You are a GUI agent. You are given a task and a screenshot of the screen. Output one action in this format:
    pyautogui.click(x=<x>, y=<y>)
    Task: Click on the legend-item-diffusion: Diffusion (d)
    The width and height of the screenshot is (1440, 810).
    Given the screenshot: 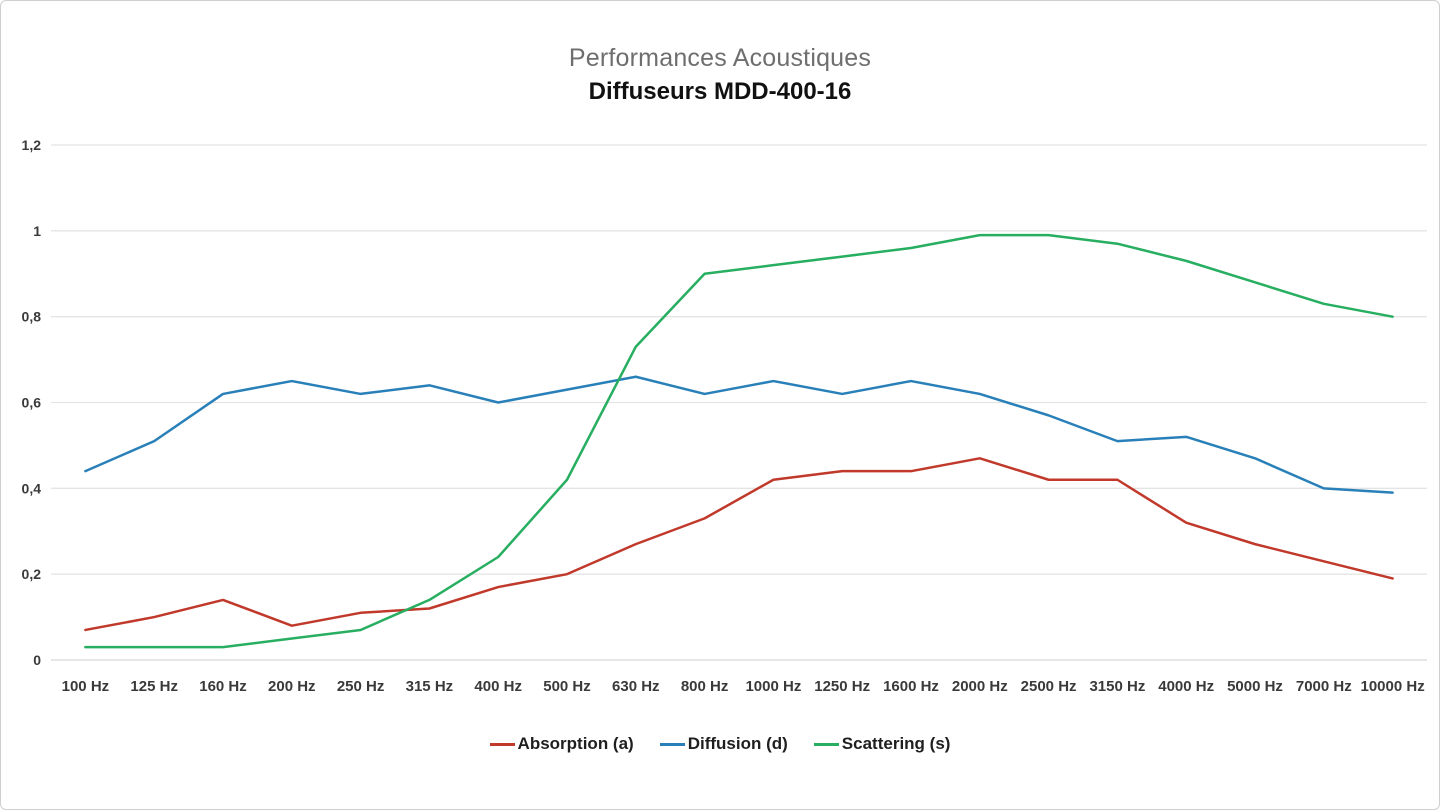 What is the action you would take?
    pyautogui.click(x=723, y=744)
    